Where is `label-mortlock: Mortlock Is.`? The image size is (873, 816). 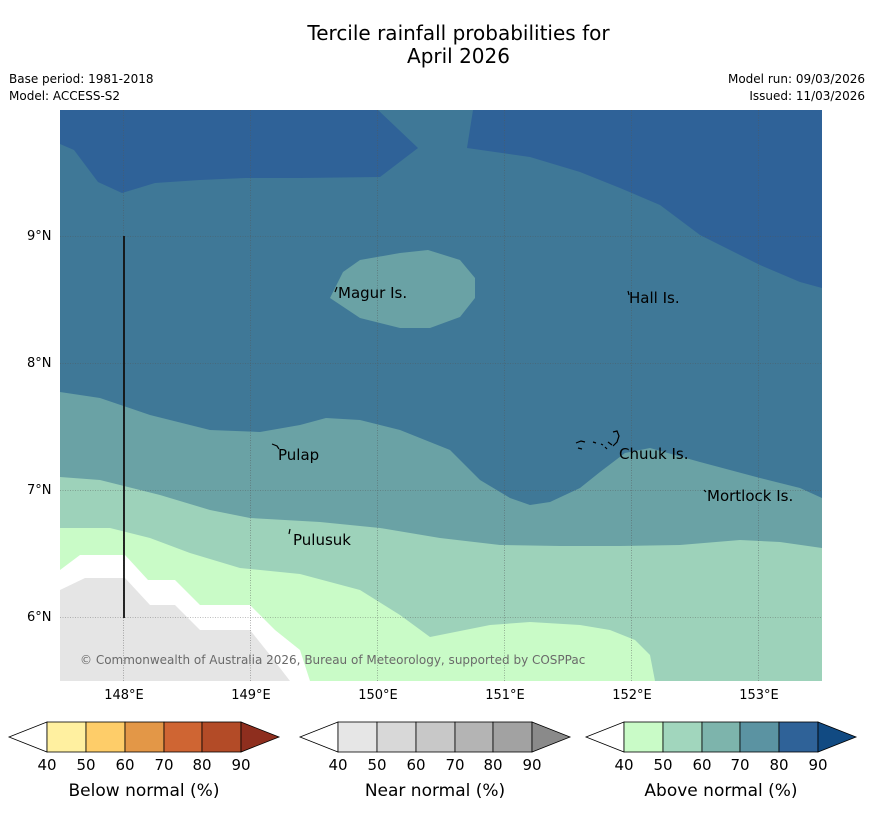 label-mortlock: Mortlock Is. is located at coordinates (750, 496).